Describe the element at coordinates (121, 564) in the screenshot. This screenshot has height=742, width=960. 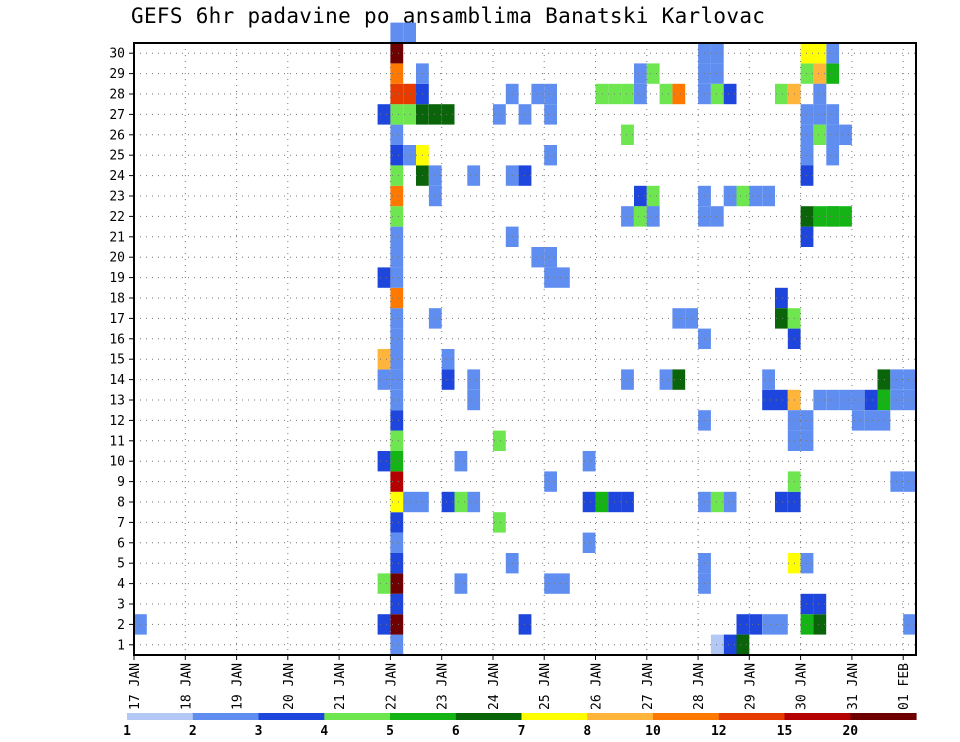
I see `y-tick-label: 5` at that location.